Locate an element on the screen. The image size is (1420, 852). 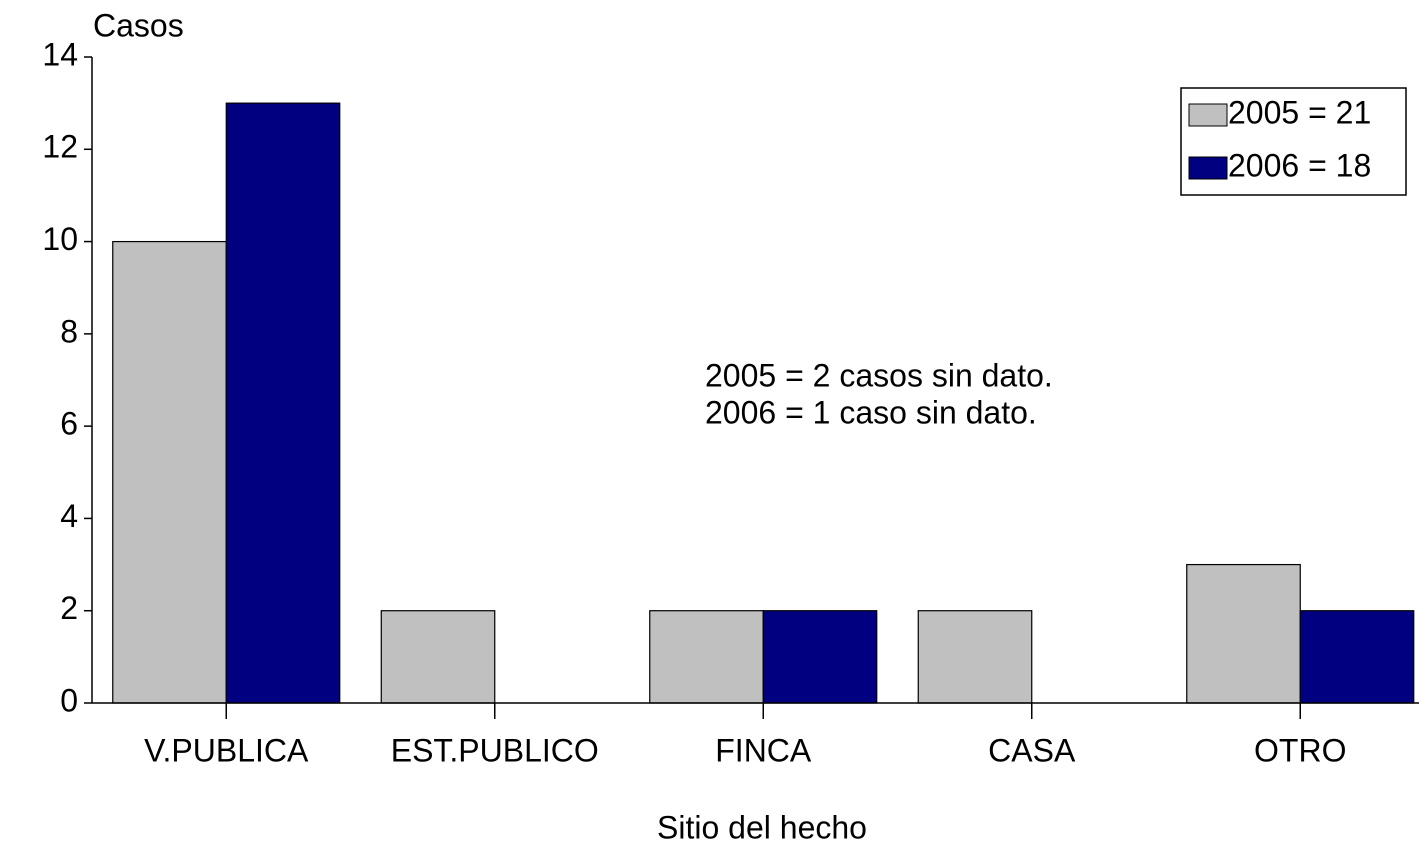
x-tick-label: EST.PUBLICO is located at coordinates (495, 750).